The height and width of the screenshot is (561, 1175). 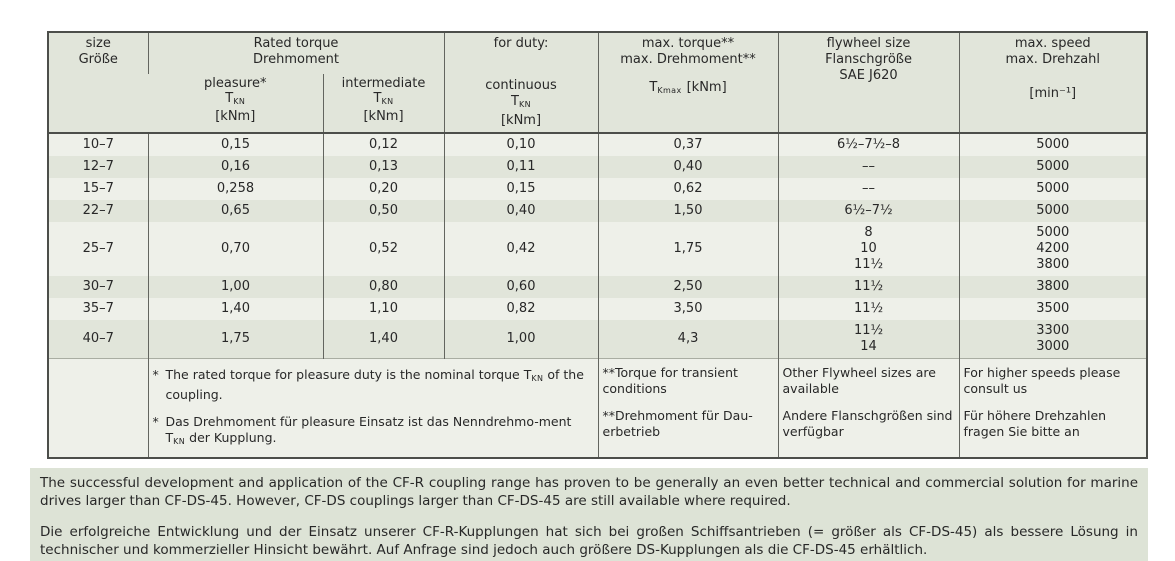 I want to click on header-rated-en: Rated torque, so click(x=296, y=43).